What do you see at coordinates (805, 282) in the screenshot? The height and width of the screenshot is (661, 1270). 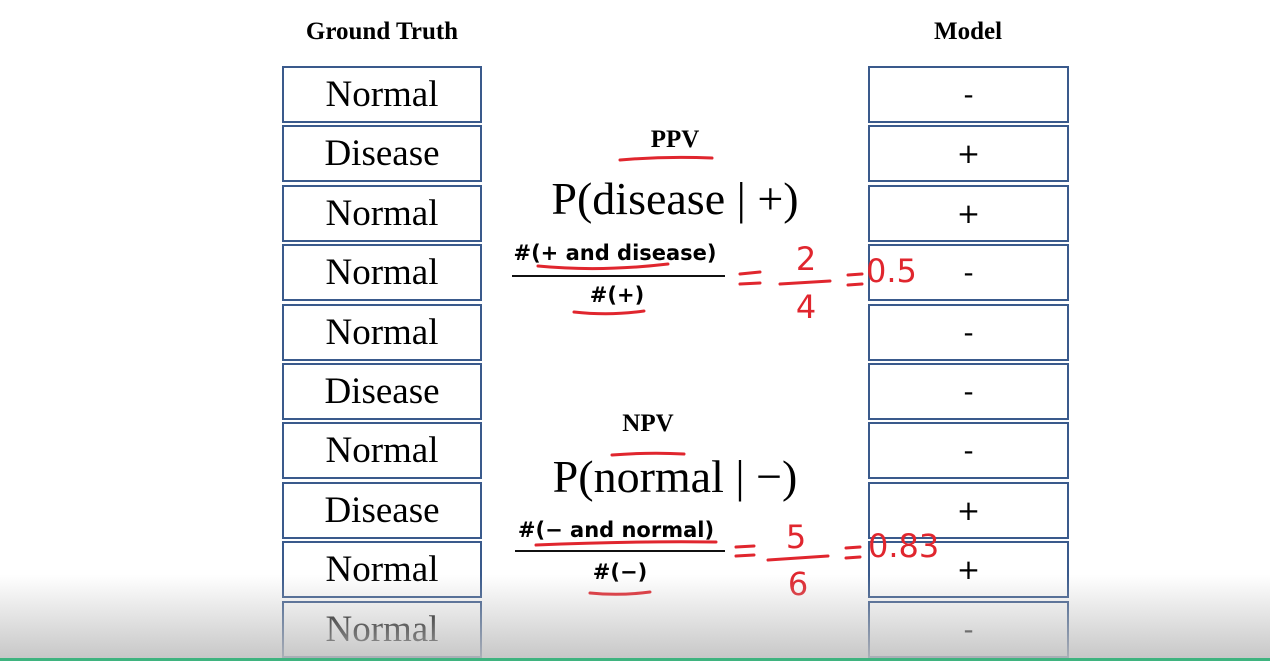 I see `ppv-hand-fraction` at bounding box center [805, 282].